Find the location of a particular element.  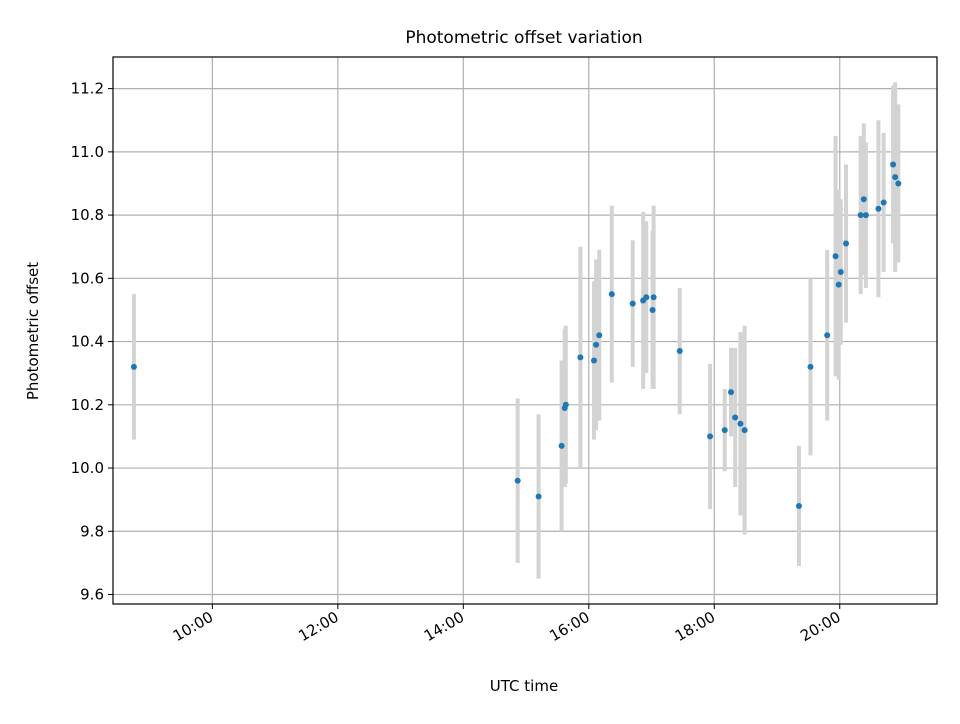

x-tick-label: 10:00 is located at coordinates (193, 626).